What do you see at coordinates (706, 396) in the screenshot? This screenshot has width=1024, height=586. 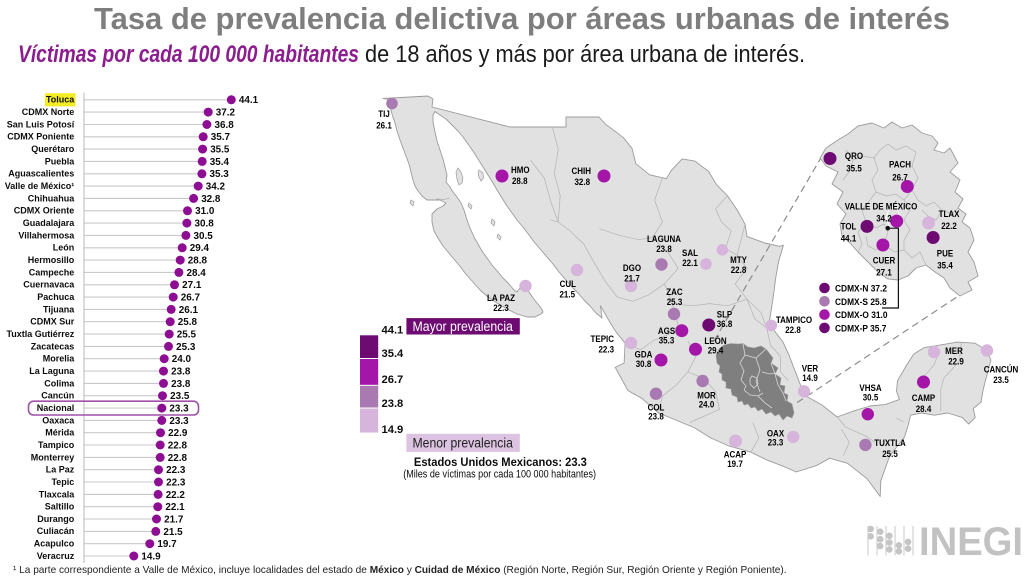 I see `svg-text: MOR` at bounding box center [706, 396].